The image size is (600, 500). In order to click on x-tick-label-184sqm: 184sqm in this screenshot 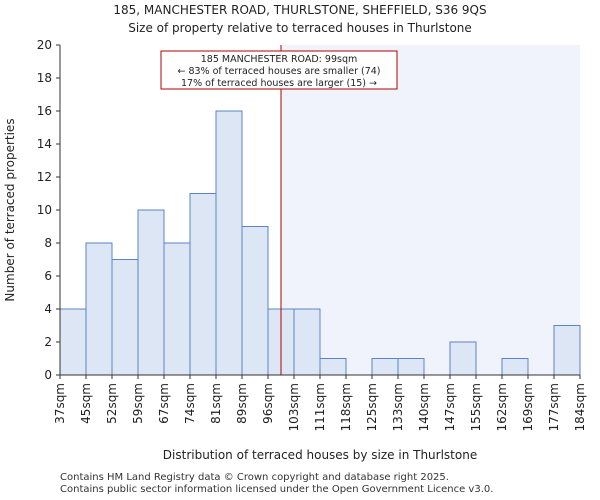, I will do `click(580, 407)`.